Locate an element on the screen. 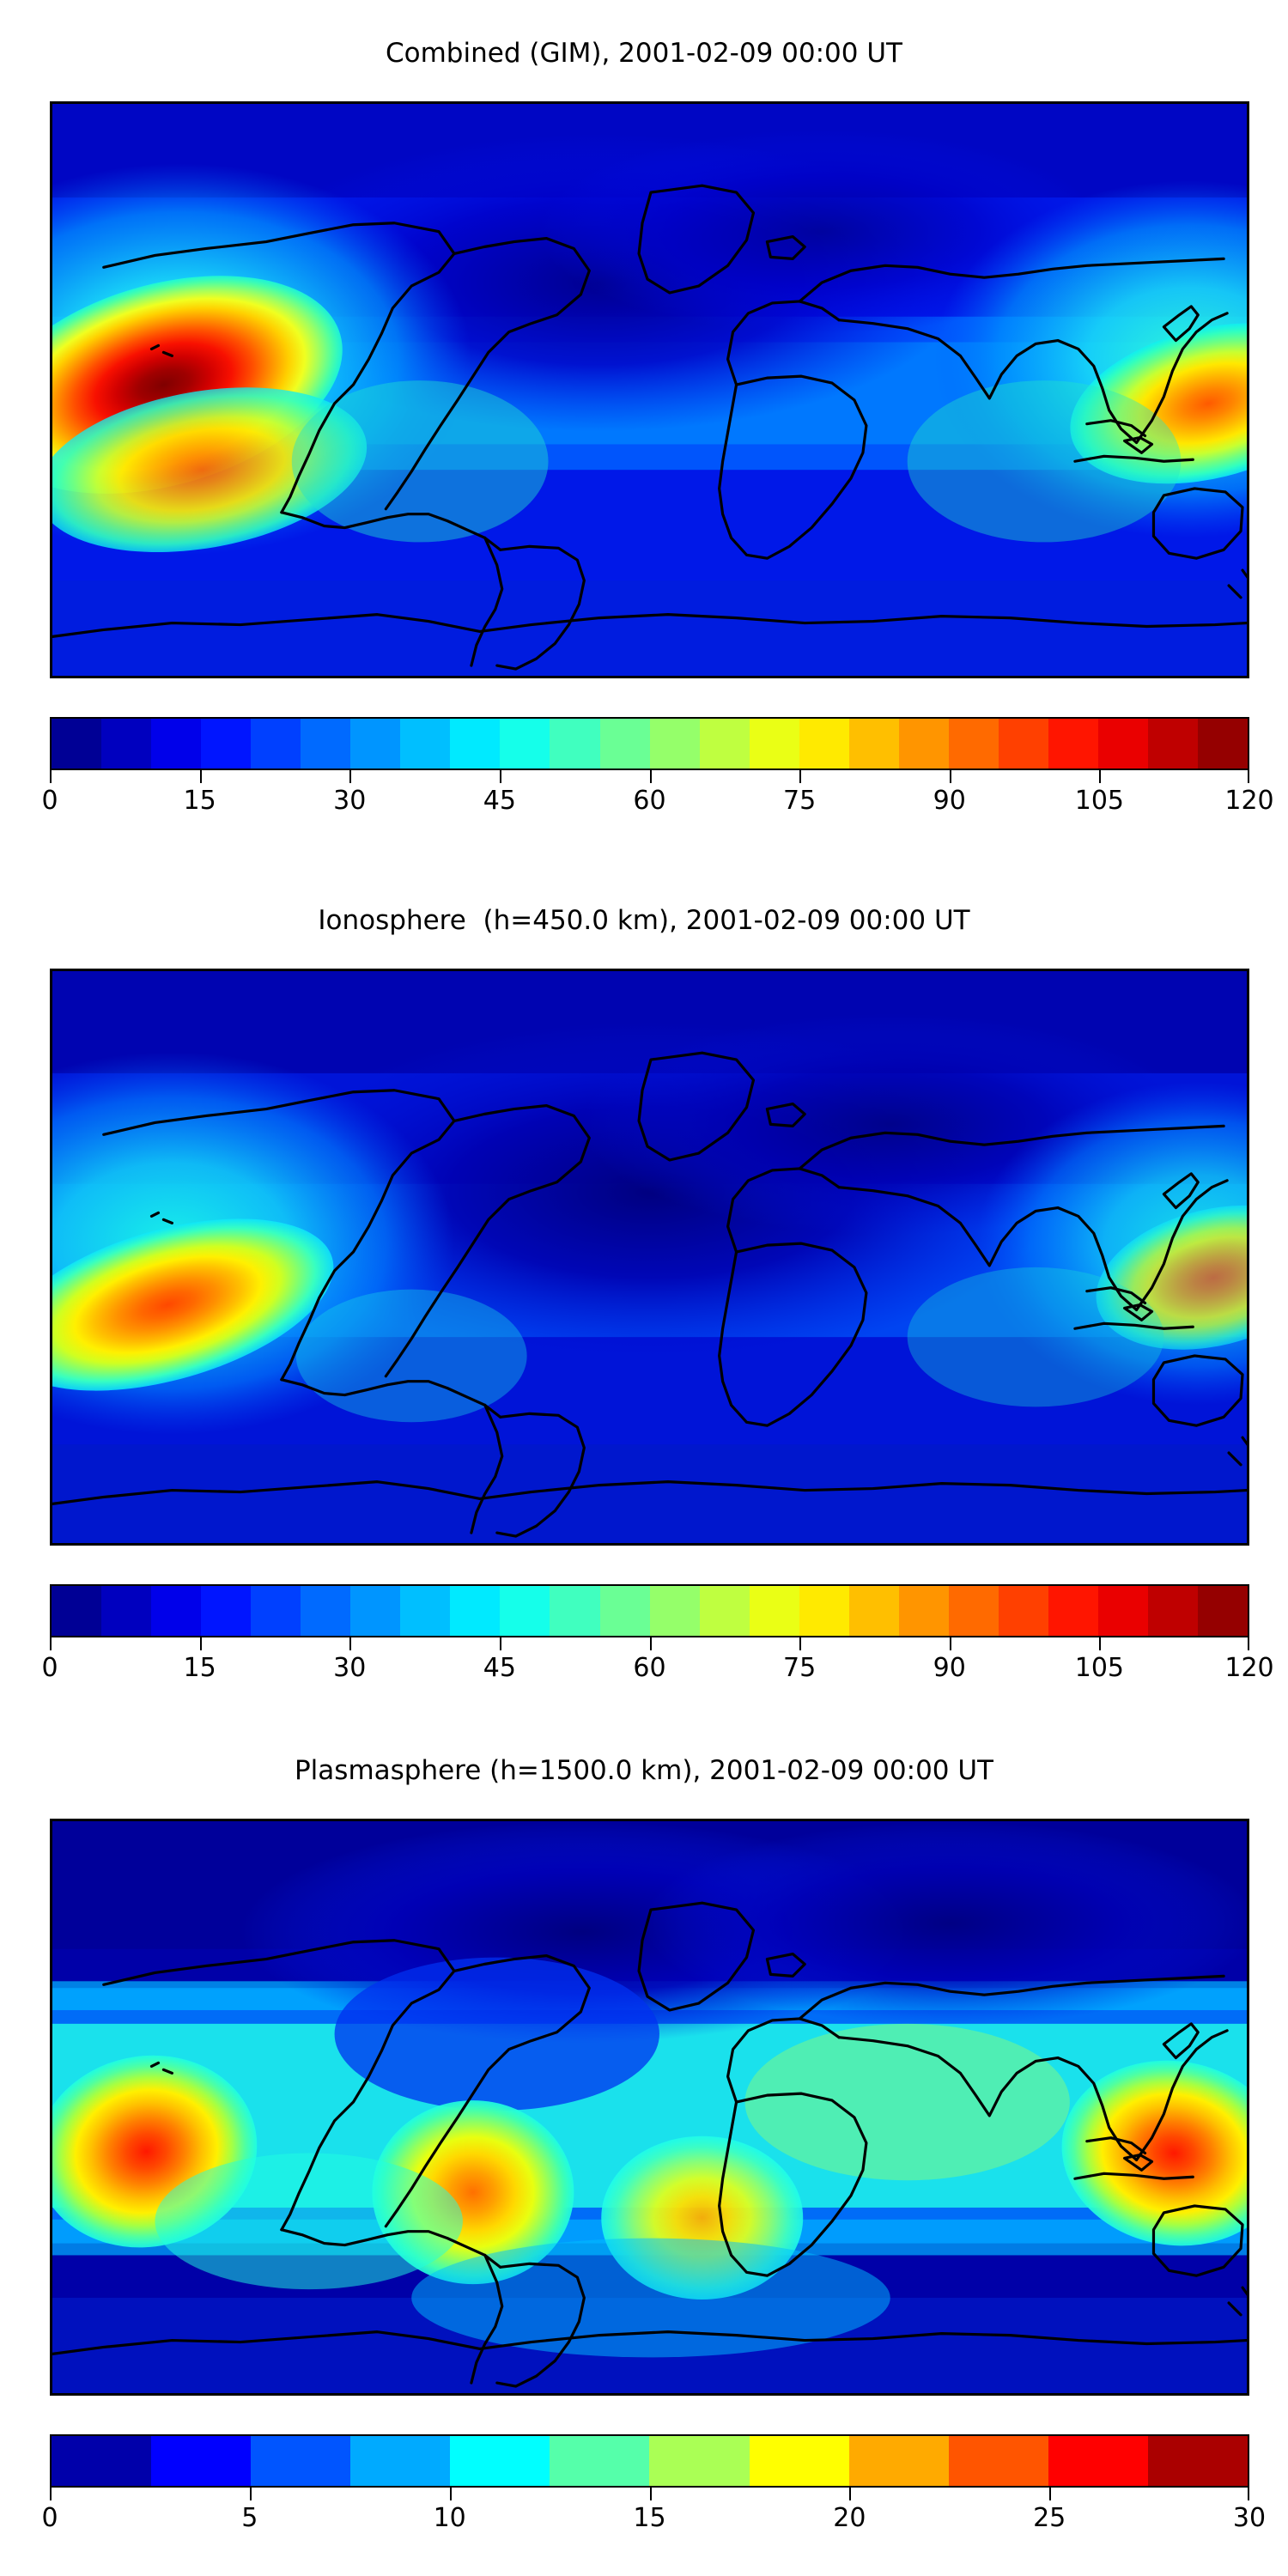 The width and height of the screenshot is (1288, 2576). field-south-polar is located at coordinates (649, 1493).